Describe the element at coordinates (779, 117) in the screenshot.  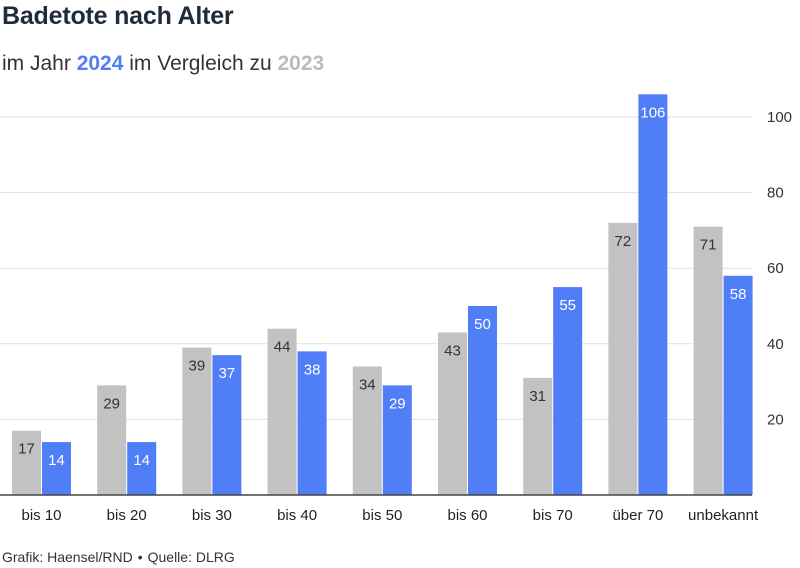
I see `y-tick-label: 100` at that location.